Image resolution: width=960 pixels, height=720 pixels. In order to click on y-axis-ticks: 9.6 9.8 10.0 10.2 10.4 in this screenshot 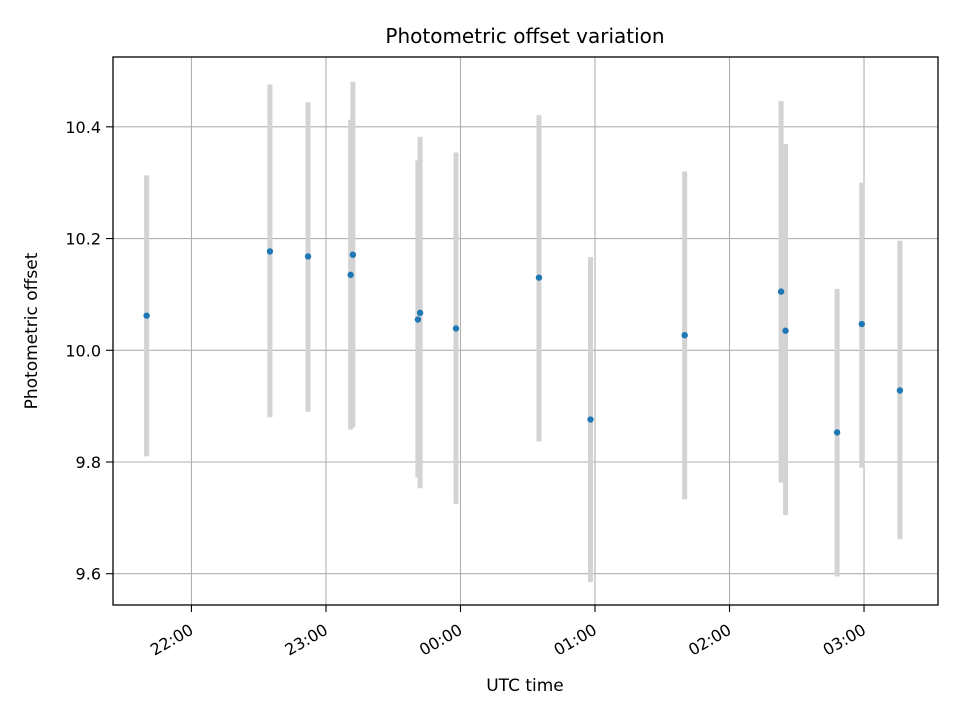, I will do `click(89, 351)`.